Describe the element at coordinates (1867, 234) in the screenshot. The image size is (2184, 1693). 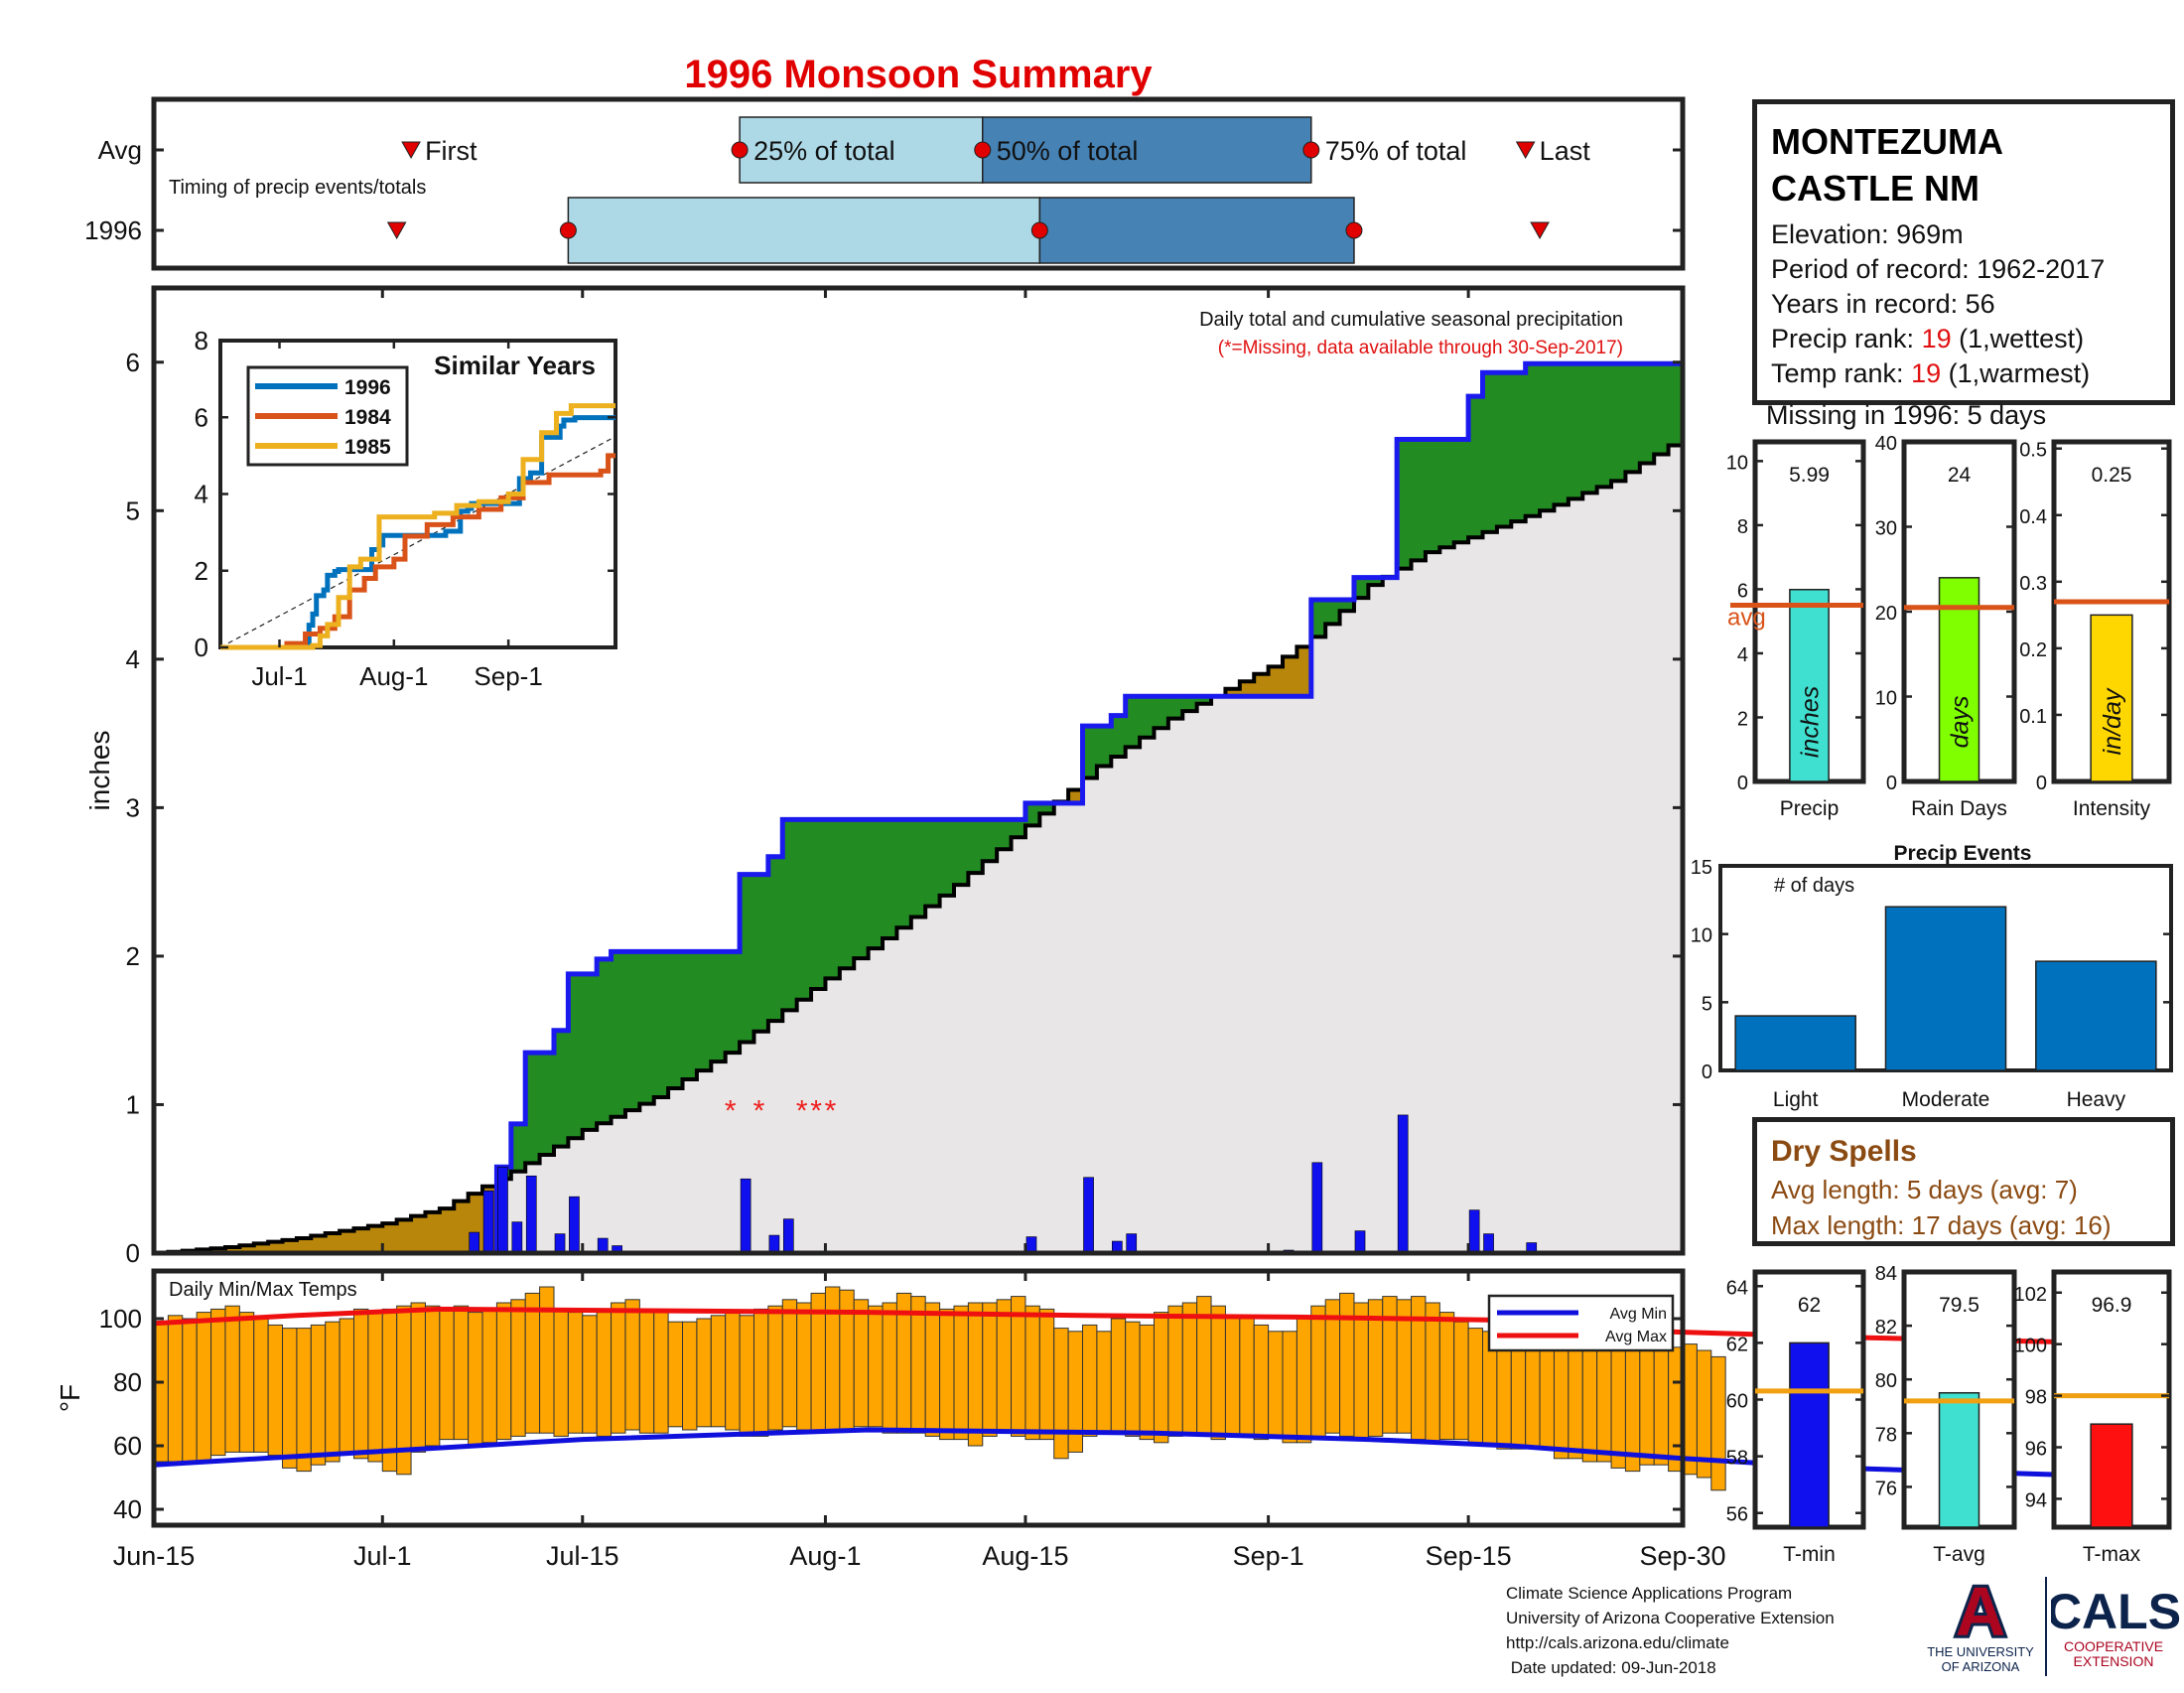
I see `station-elevation: Elevation: 969m` at that location.